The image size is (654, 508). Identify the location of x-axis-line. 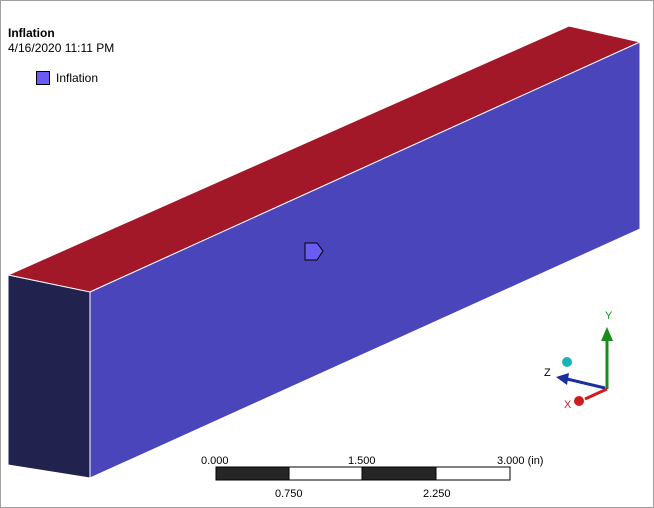
(596, 394).